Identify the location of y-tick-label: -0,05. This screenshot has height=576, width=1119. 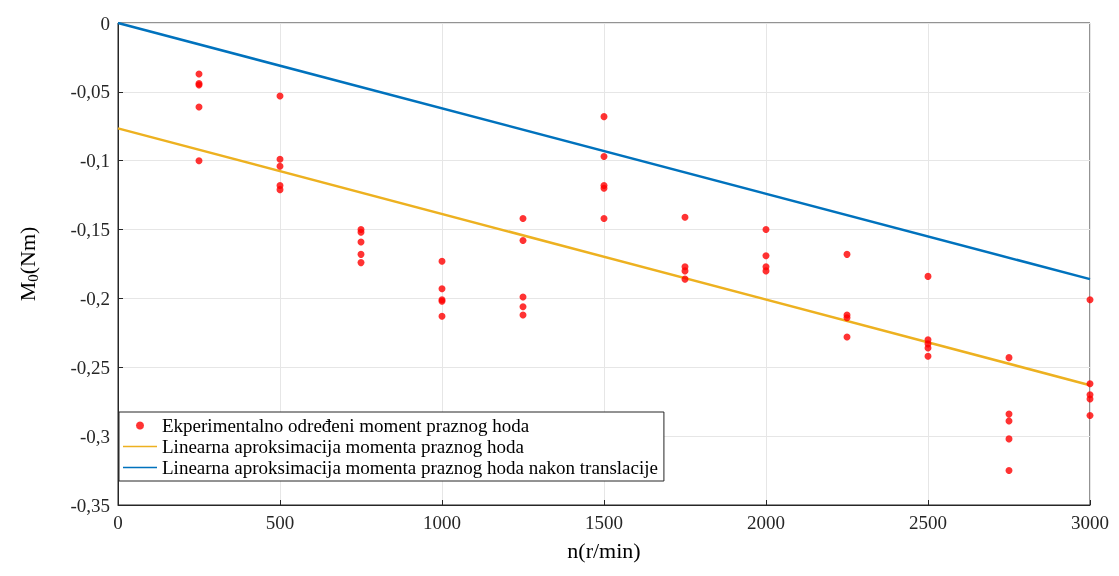
(90, 92).